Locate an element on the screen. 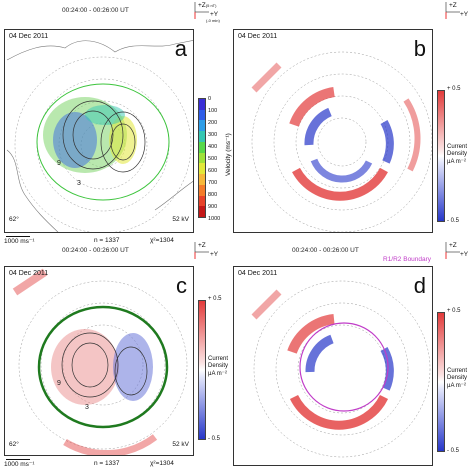 The height and width of the screenshot is (471, 474). panel-letter-a: a is located at coordinates (180, 48).